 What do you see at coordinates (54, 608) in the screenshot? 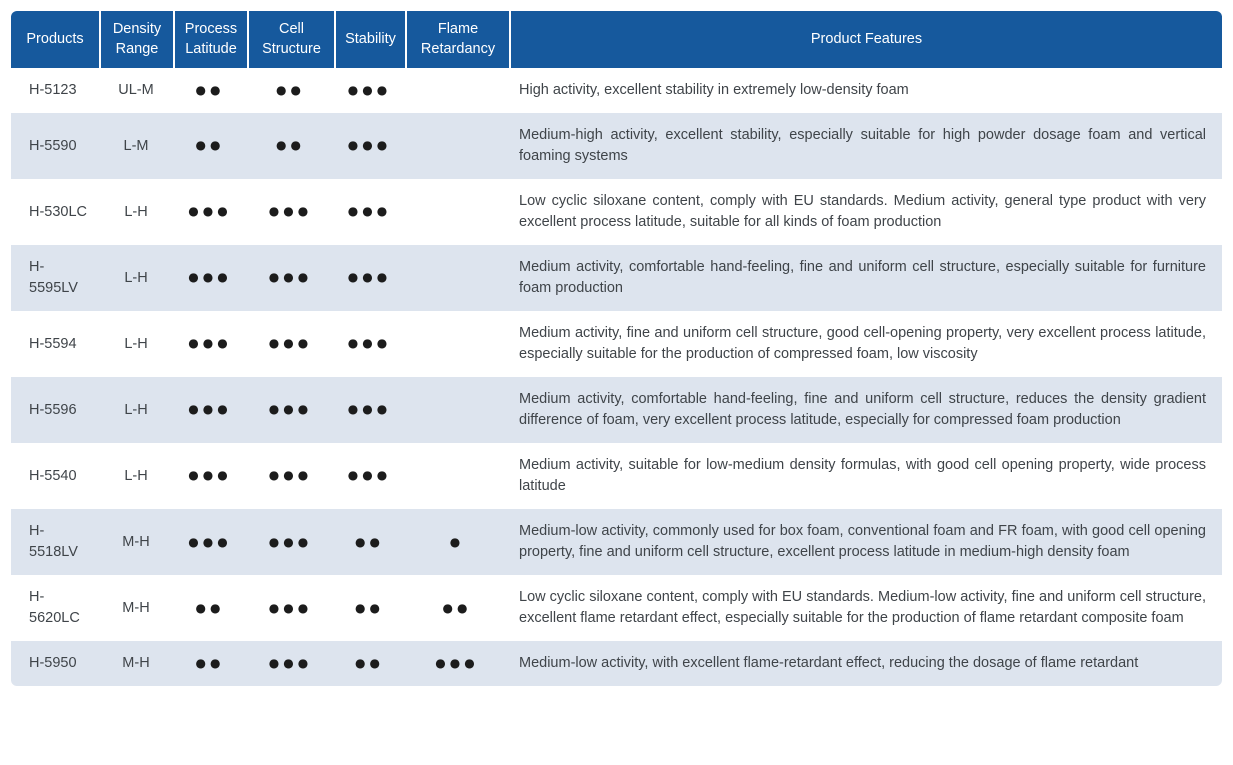
I see `product-name: H-5620LC` at bounding box center [54, 608].